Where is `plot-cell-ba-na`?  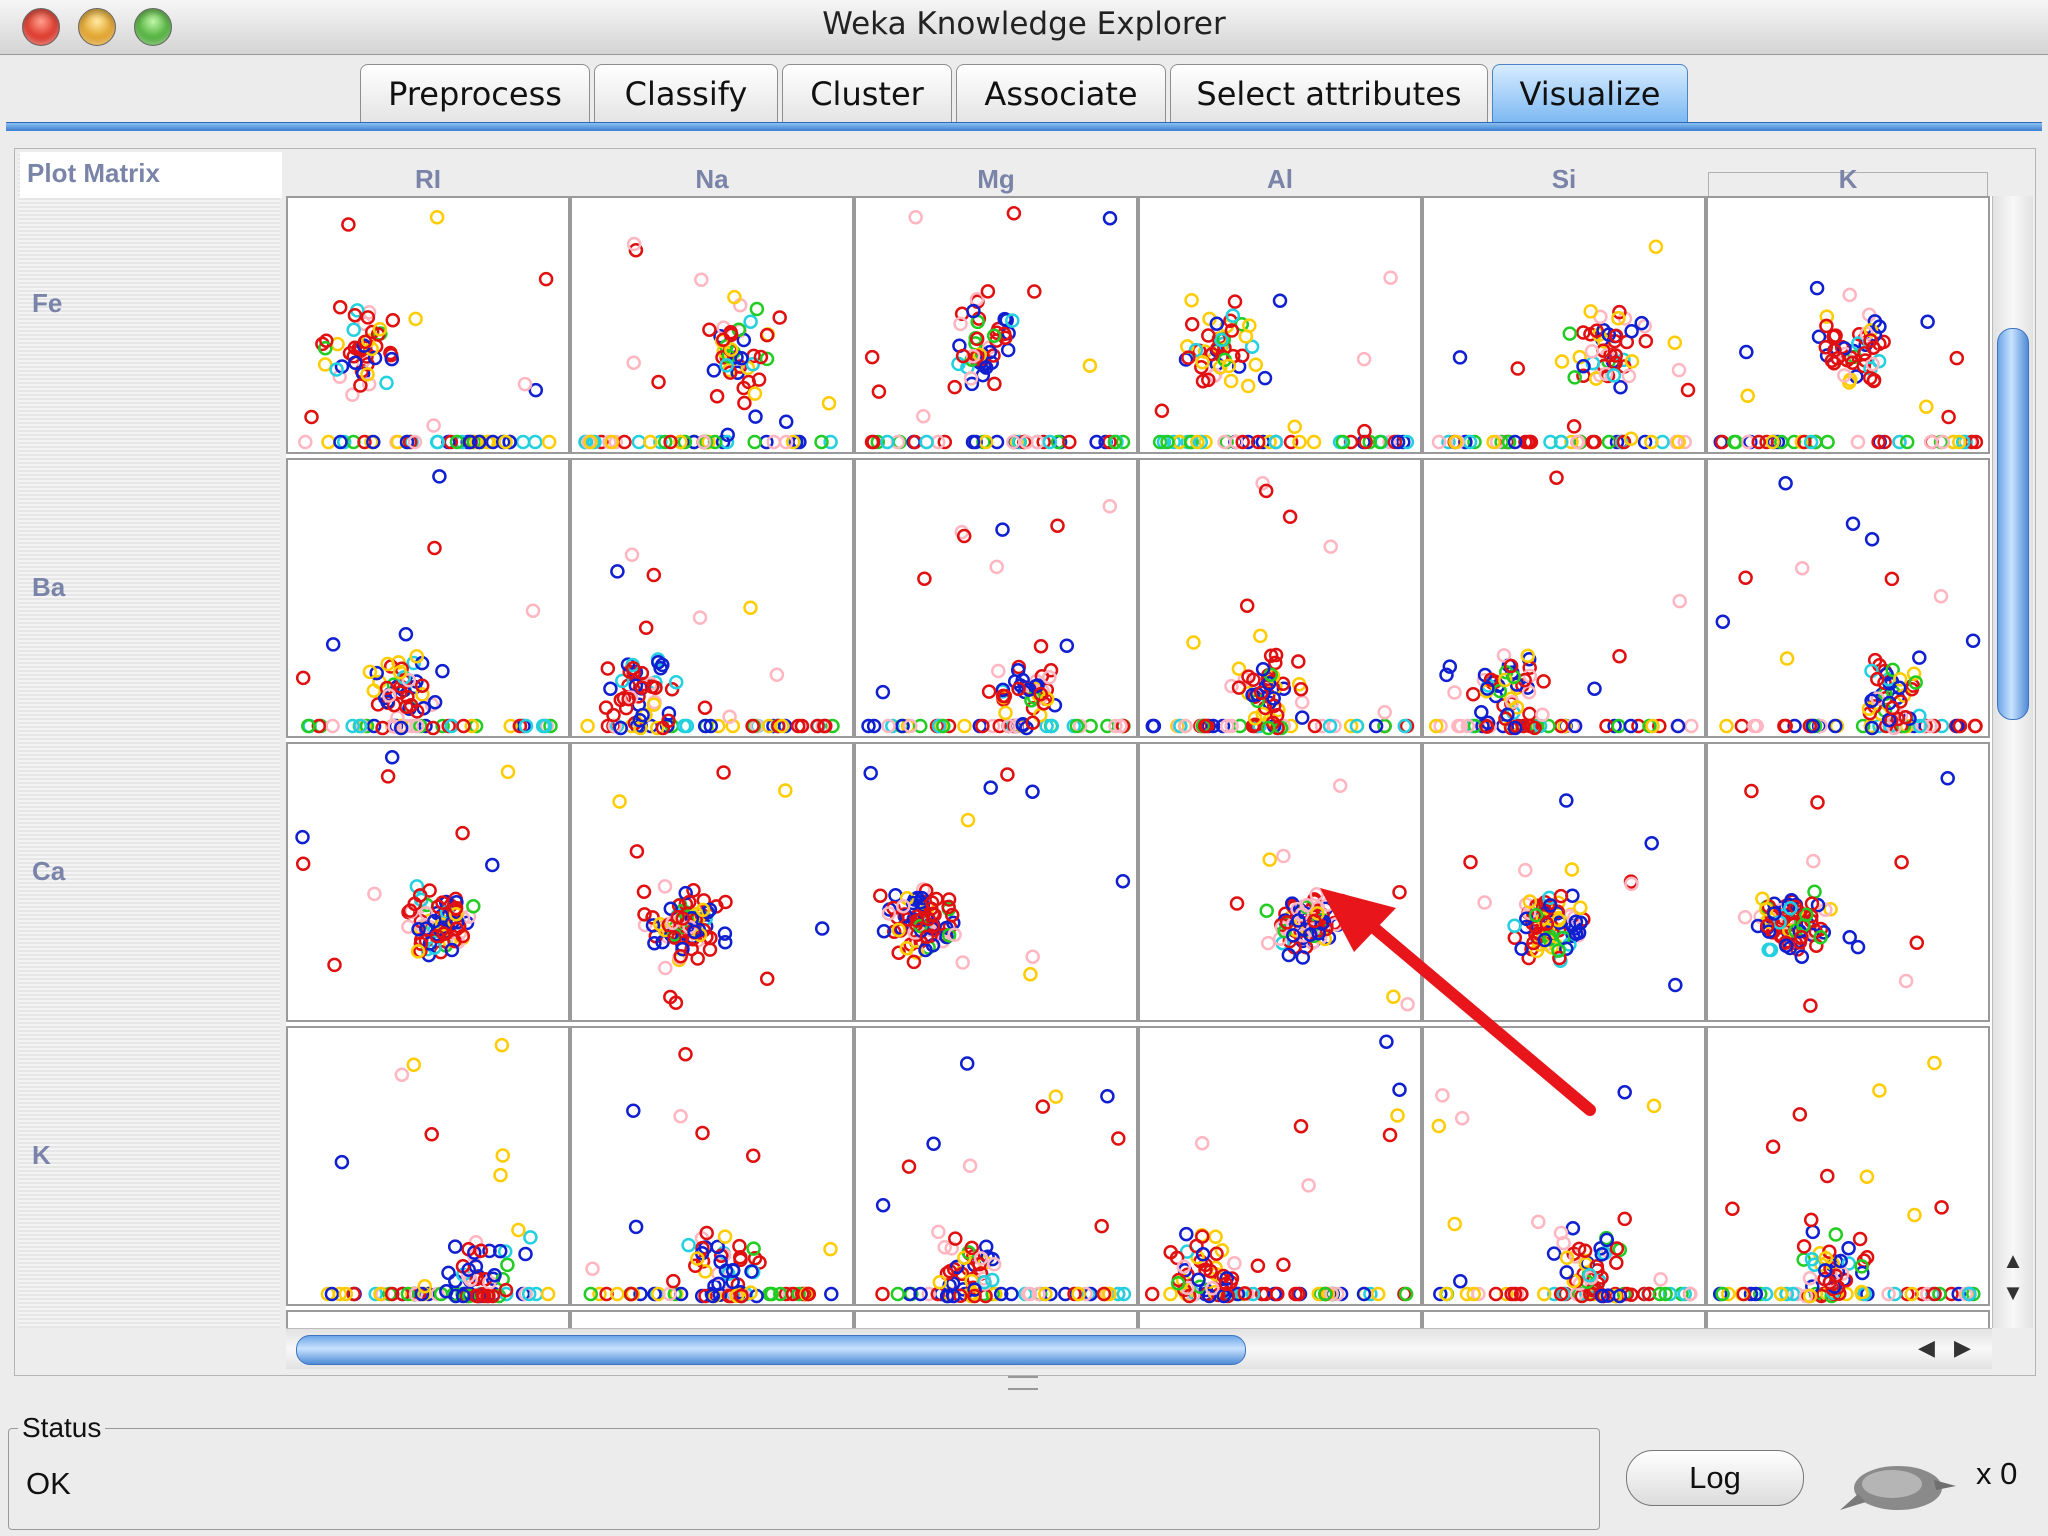
plot-cell-ba-na is located at coordinates (712, 598).